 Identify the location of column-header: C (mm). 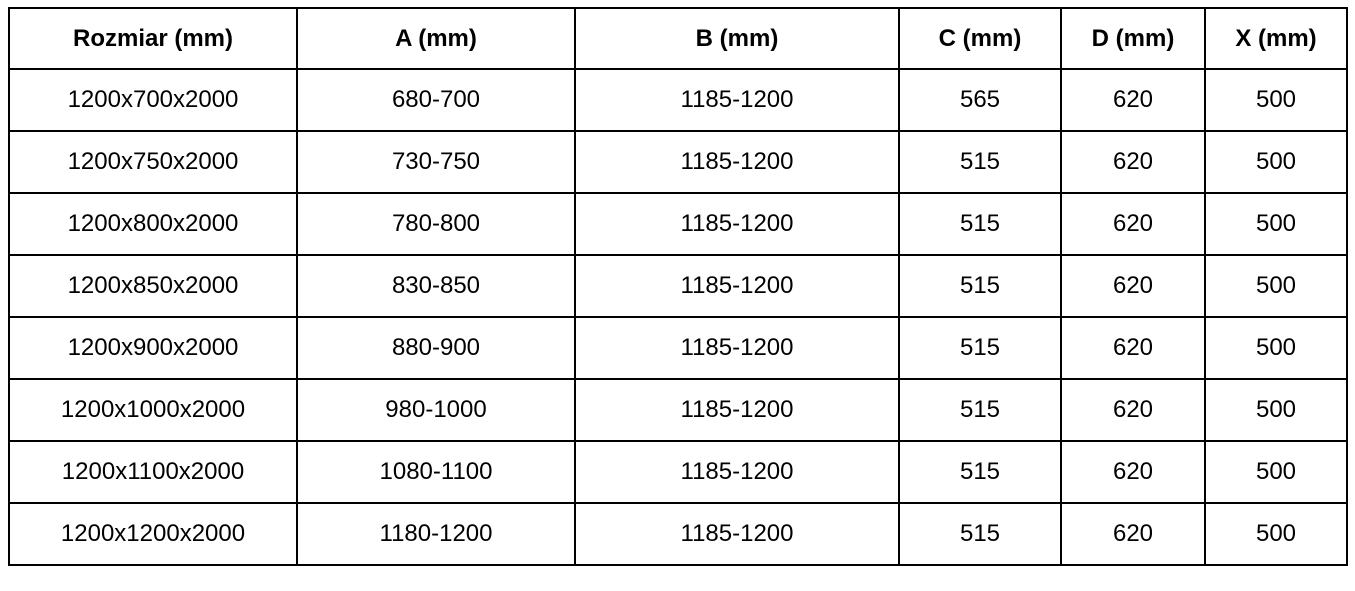
(980, 38).